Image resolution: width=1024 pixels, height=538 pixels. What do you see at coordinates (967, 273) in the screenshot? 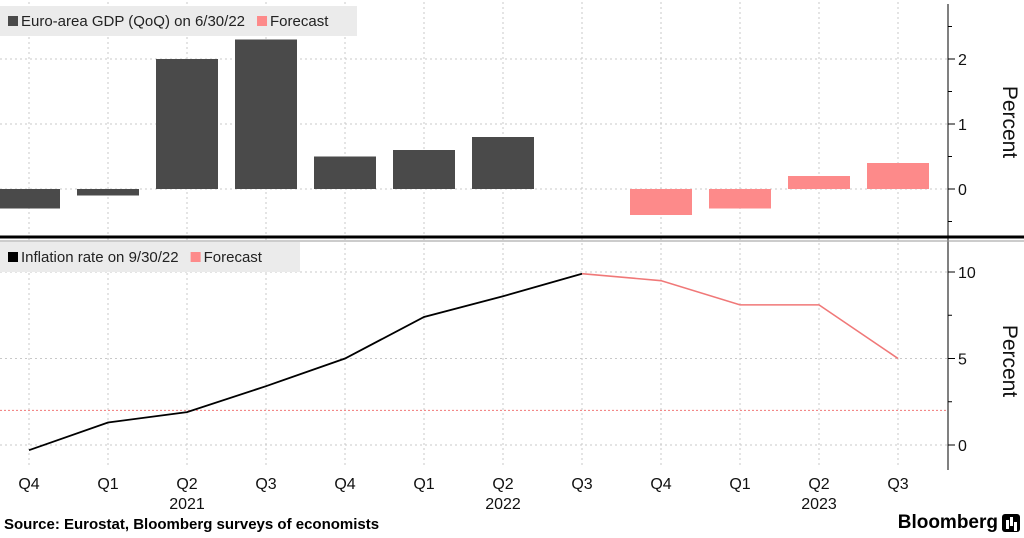
I see `y-tick-label: 10` at bounding box center [967, 273].